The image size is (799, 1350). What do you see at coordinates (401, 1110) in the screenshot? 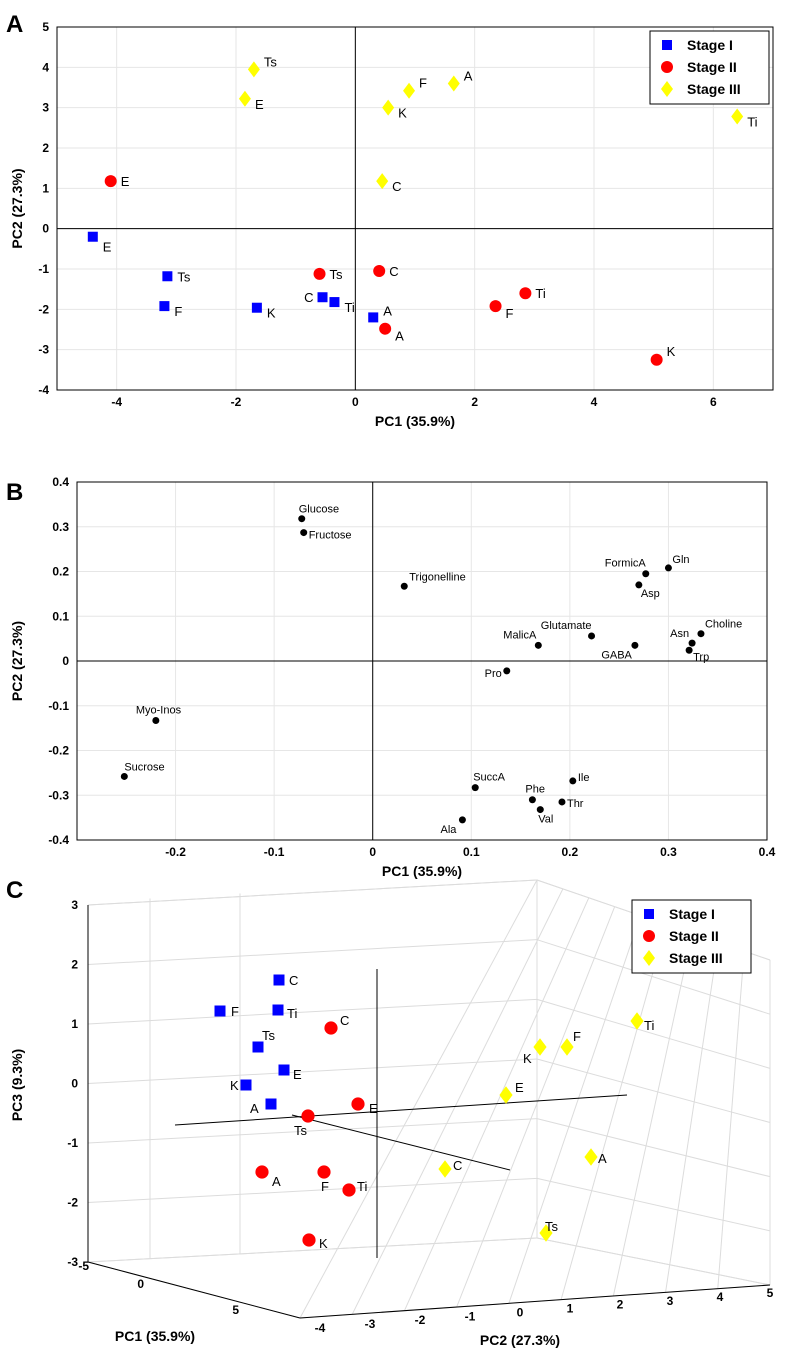
I see `origin-line-pc2` at bounding box center [401, 1110].